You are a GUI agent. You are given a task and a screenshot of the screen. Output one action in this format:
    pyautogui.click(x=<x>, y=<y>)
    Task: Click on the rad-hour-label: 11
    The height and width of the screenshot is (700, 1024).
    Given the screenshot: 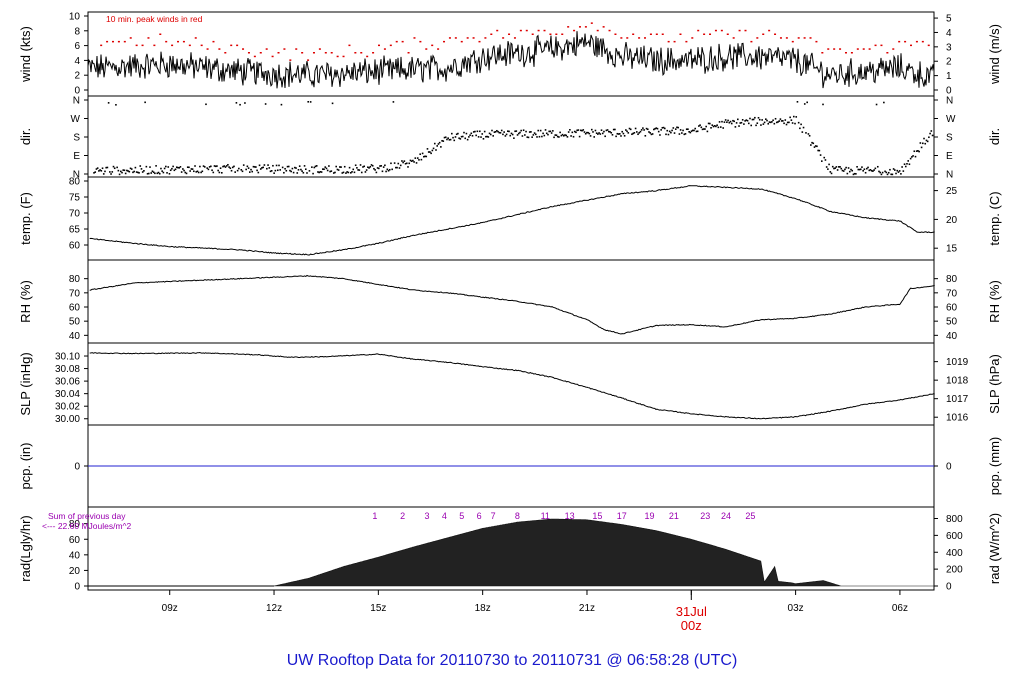 What is the action you would take?
    pyautogui.click(x=545, y=516)
    